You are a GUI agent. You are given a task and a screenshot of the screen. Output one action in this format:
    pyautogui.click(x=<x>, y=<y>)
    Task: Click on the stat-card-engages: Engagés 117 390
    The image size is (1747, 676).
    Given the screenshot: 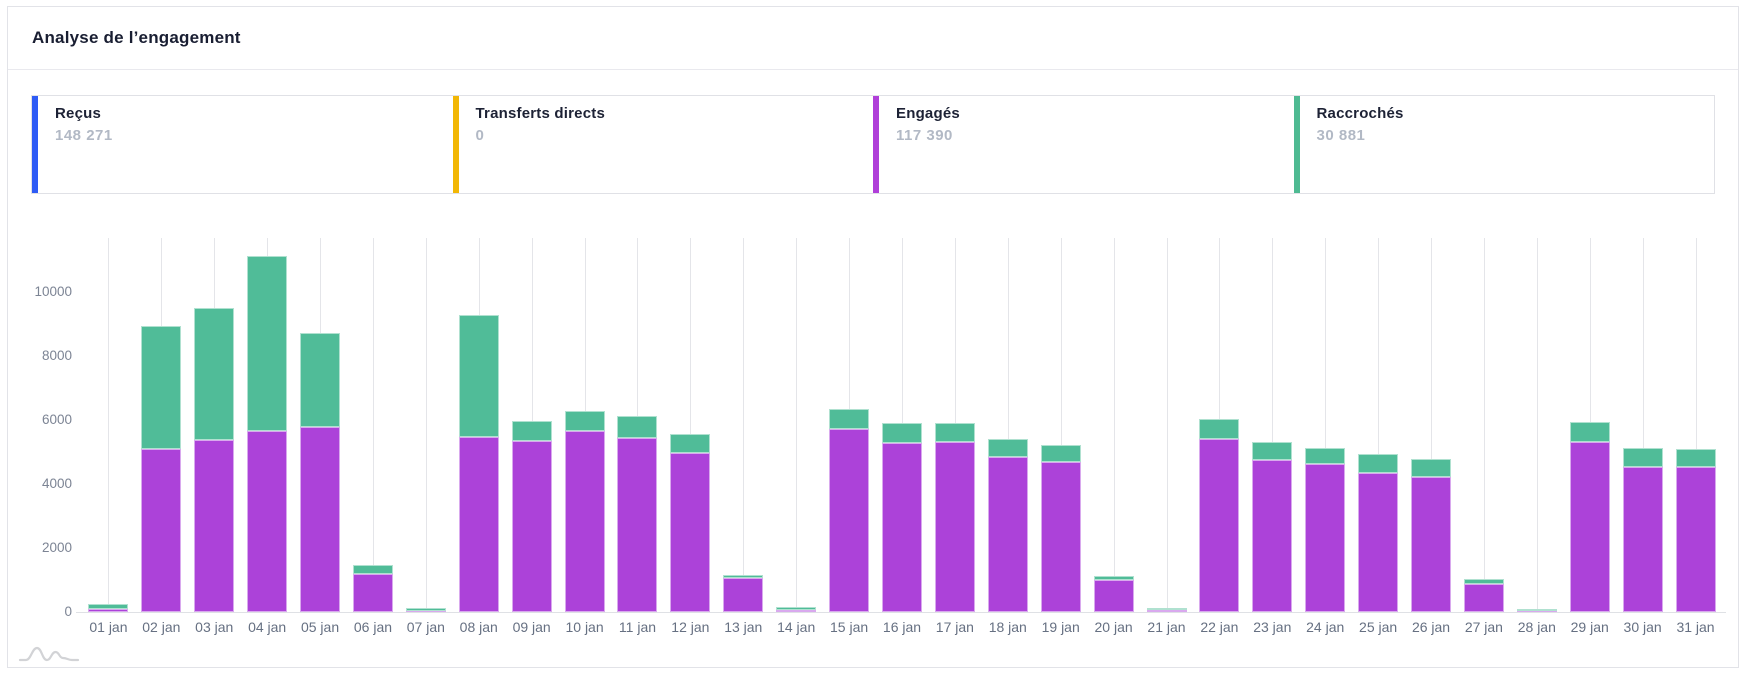 What is the action you would take?
    pyautogui.click(x=1083, y=144)
    